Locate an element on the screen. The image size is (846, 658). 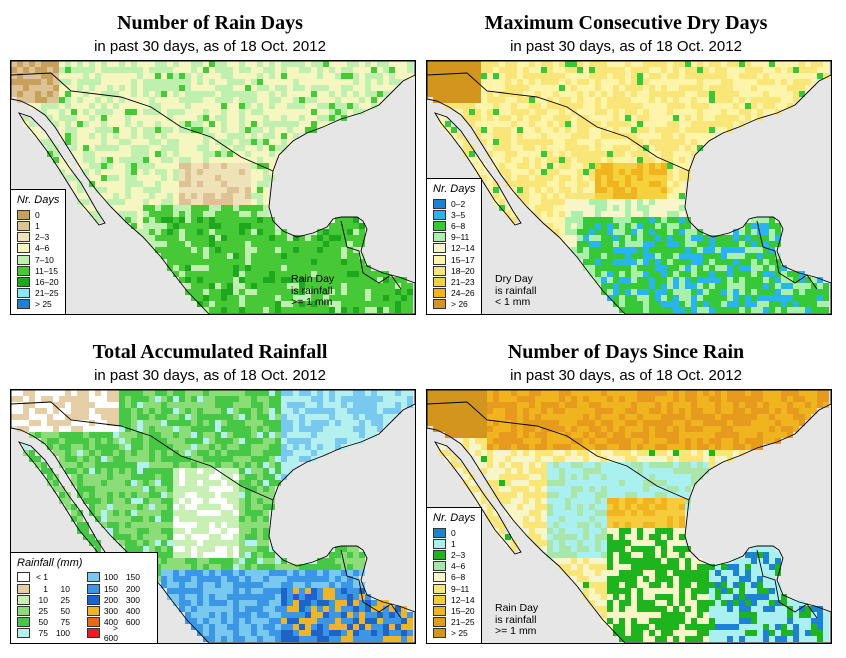
legend-item: 11–15 is located at coordinates (38, 270).